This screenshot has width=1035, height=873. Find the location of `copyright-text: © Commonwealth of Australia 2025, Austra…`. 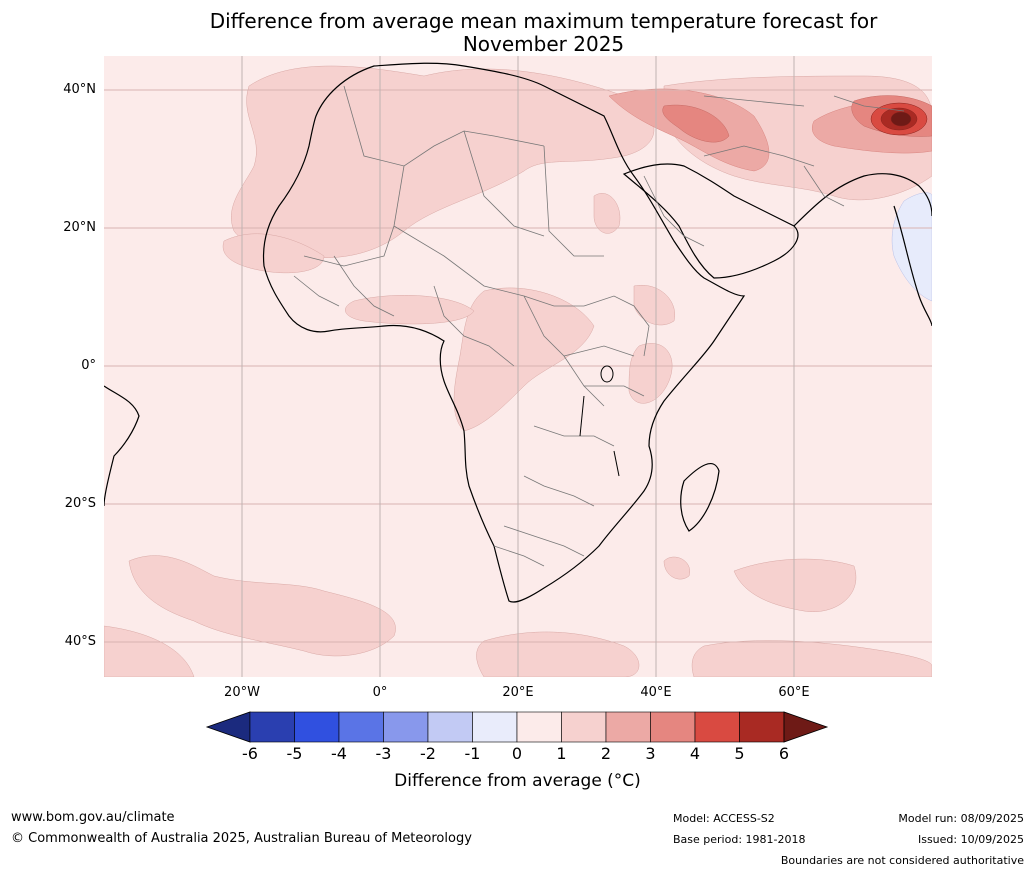

copyright-text: © Commonwealth of Australia 2025, Austra… is located at coordinates (241, 838).